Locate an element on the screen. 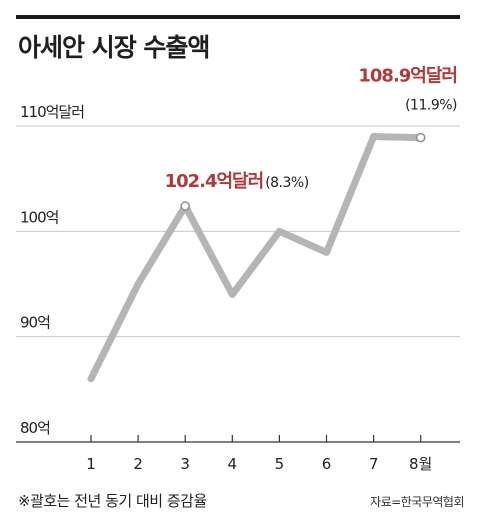  y-tick-label: 80억 is located at coordinates (35, 428).